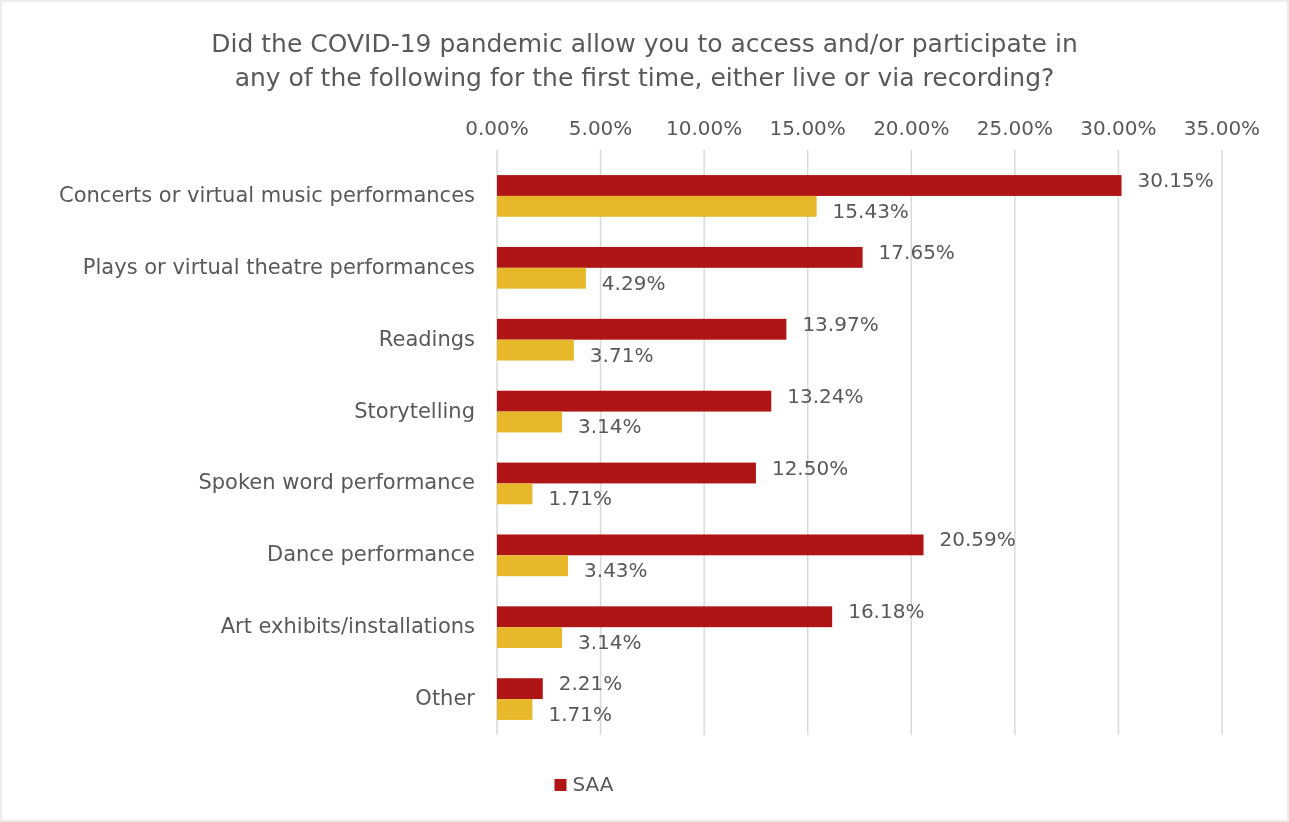 Image resolution: width=1289 pixels, height=822 pixels. Describe the element at coordinates (426, 338) in the screenshot. I see `y-tick-label: Readings` at that location.